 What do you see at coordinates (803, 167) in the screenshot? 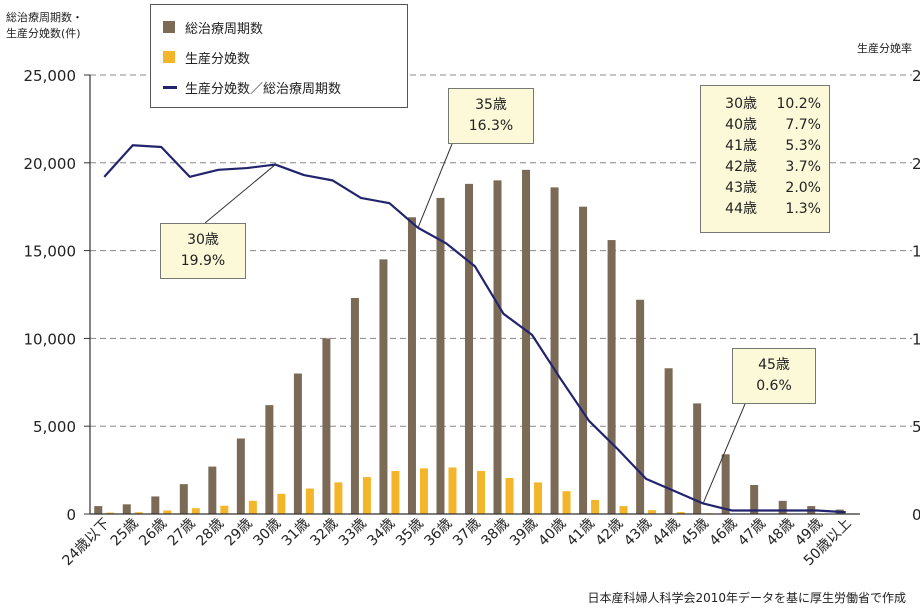
I see `rate-table-rate: 3.7%` at bounding box center [803, 167].